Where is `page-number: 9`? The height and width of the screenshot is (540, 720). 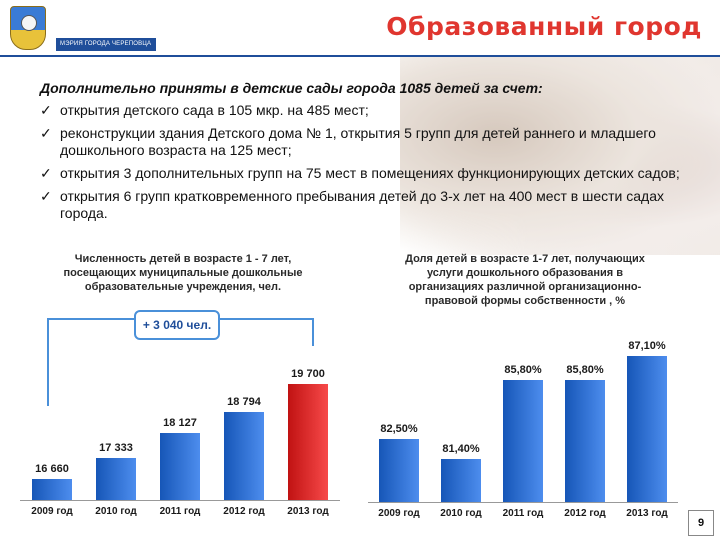
page-number: 9 is located at coordinates (701, 523).